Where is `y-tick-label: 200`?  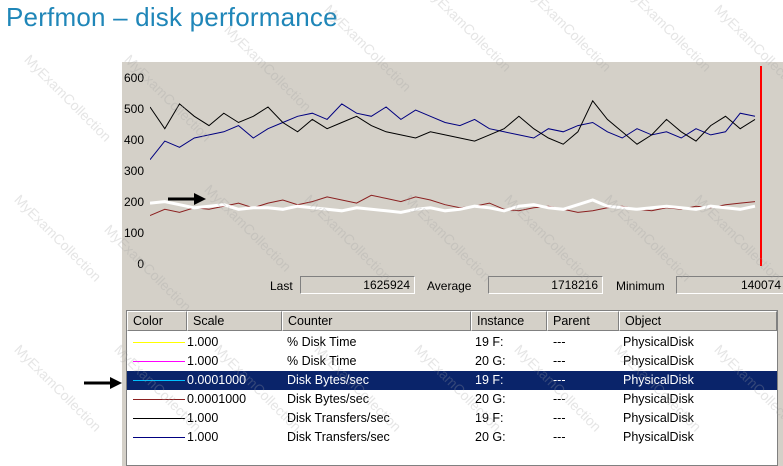 y-tick-label: 200 is located at coordinates (134, 202).